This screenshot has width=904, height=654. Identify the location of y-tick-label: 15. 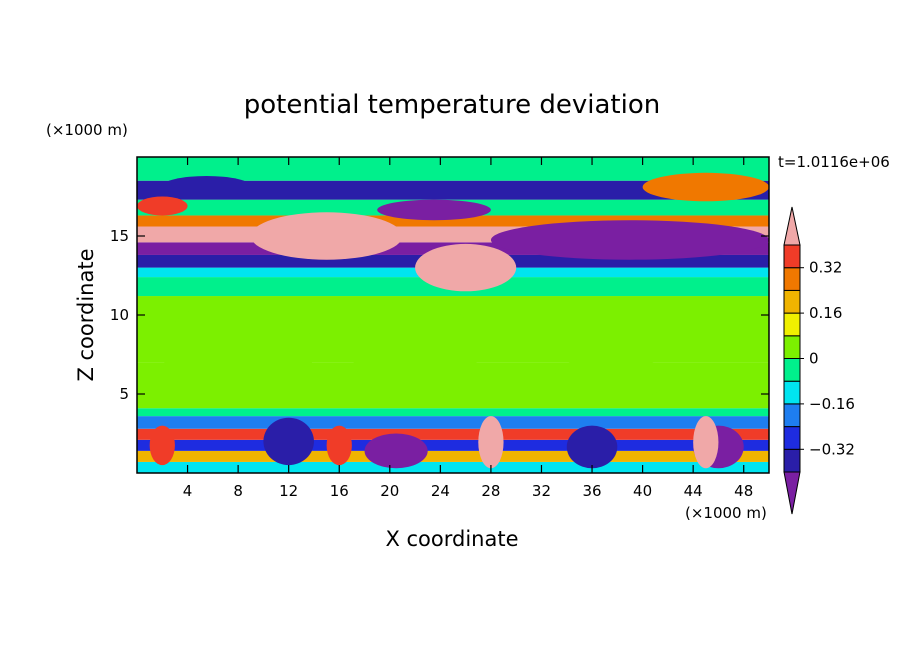
(119, 236).